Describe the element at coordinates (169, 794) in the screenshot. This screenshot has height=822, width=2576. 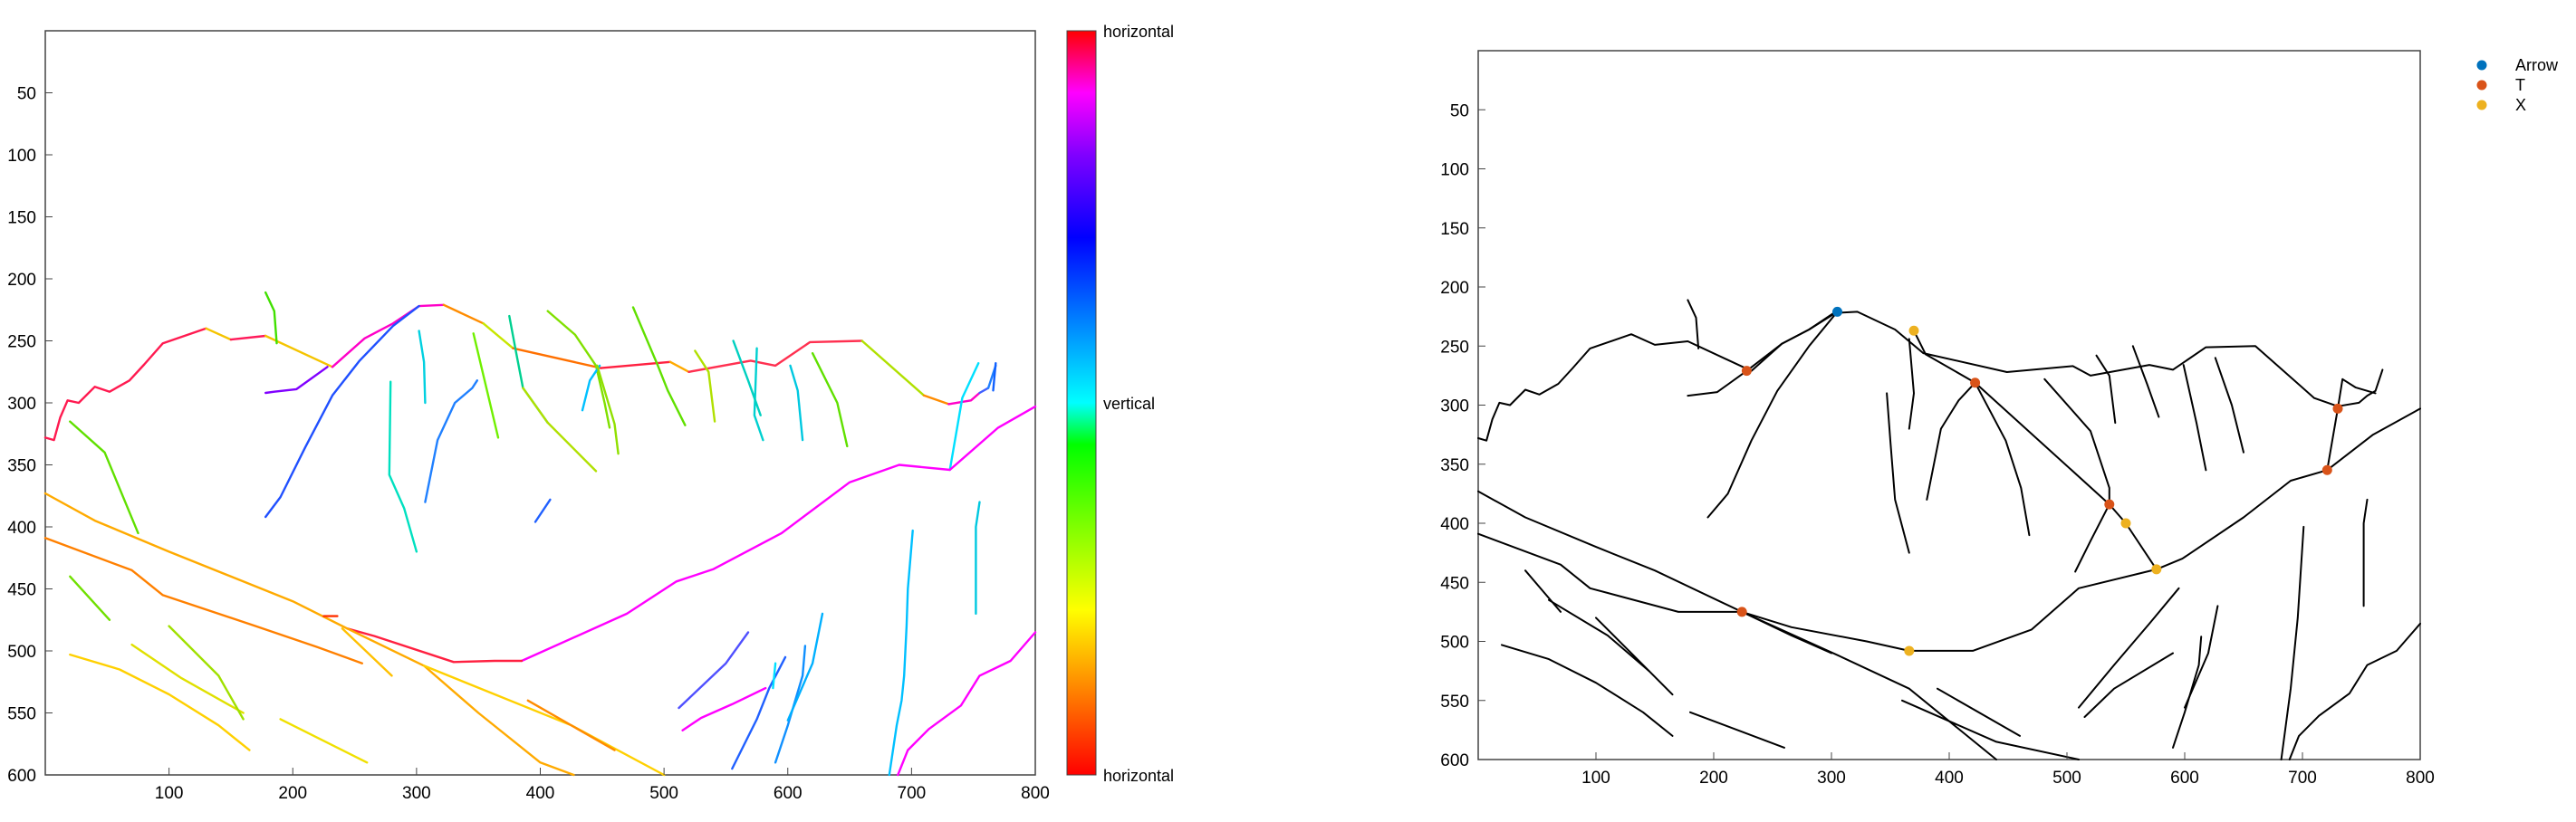
I see `orientation-x-tick-label: 100` at that location.